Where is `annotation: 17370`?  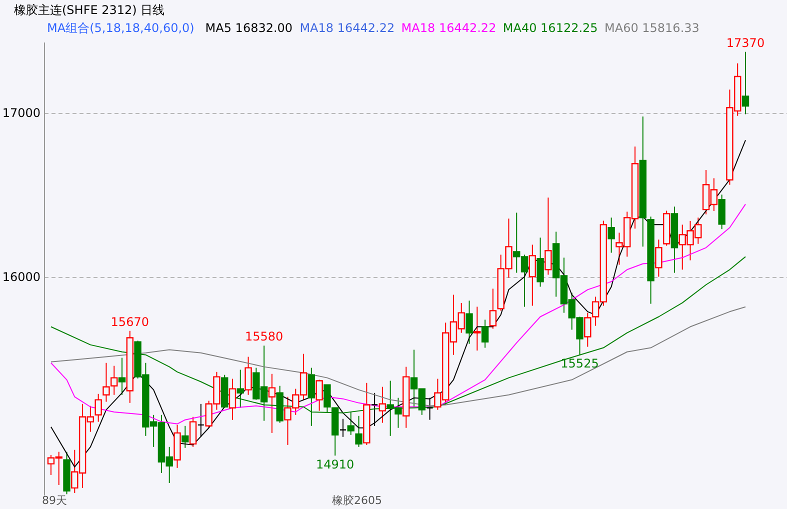
annotation: 17370 is located at coordinates (745, 43).